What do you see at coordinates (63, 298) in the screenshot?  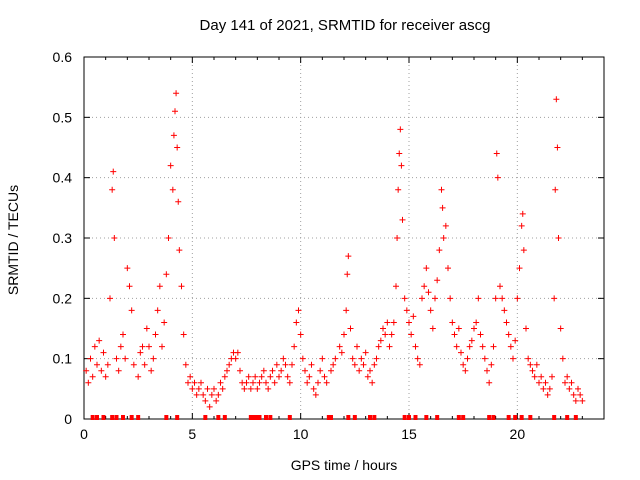 I see `y-tick-label: 0.2` at bounding box center [63, 298].